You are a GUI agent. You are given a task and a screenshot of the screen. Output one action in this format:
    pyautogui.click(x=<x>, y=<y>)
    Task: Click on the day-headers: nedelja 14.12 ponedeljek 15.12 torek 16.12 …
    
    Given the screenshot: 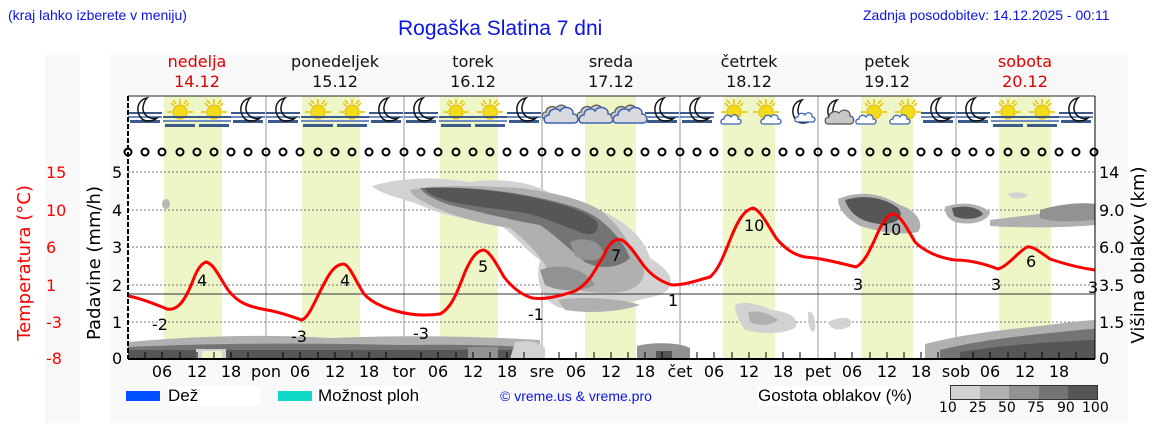 What is the action you would take?
    pyautogui.click(x=611, y=73)
    